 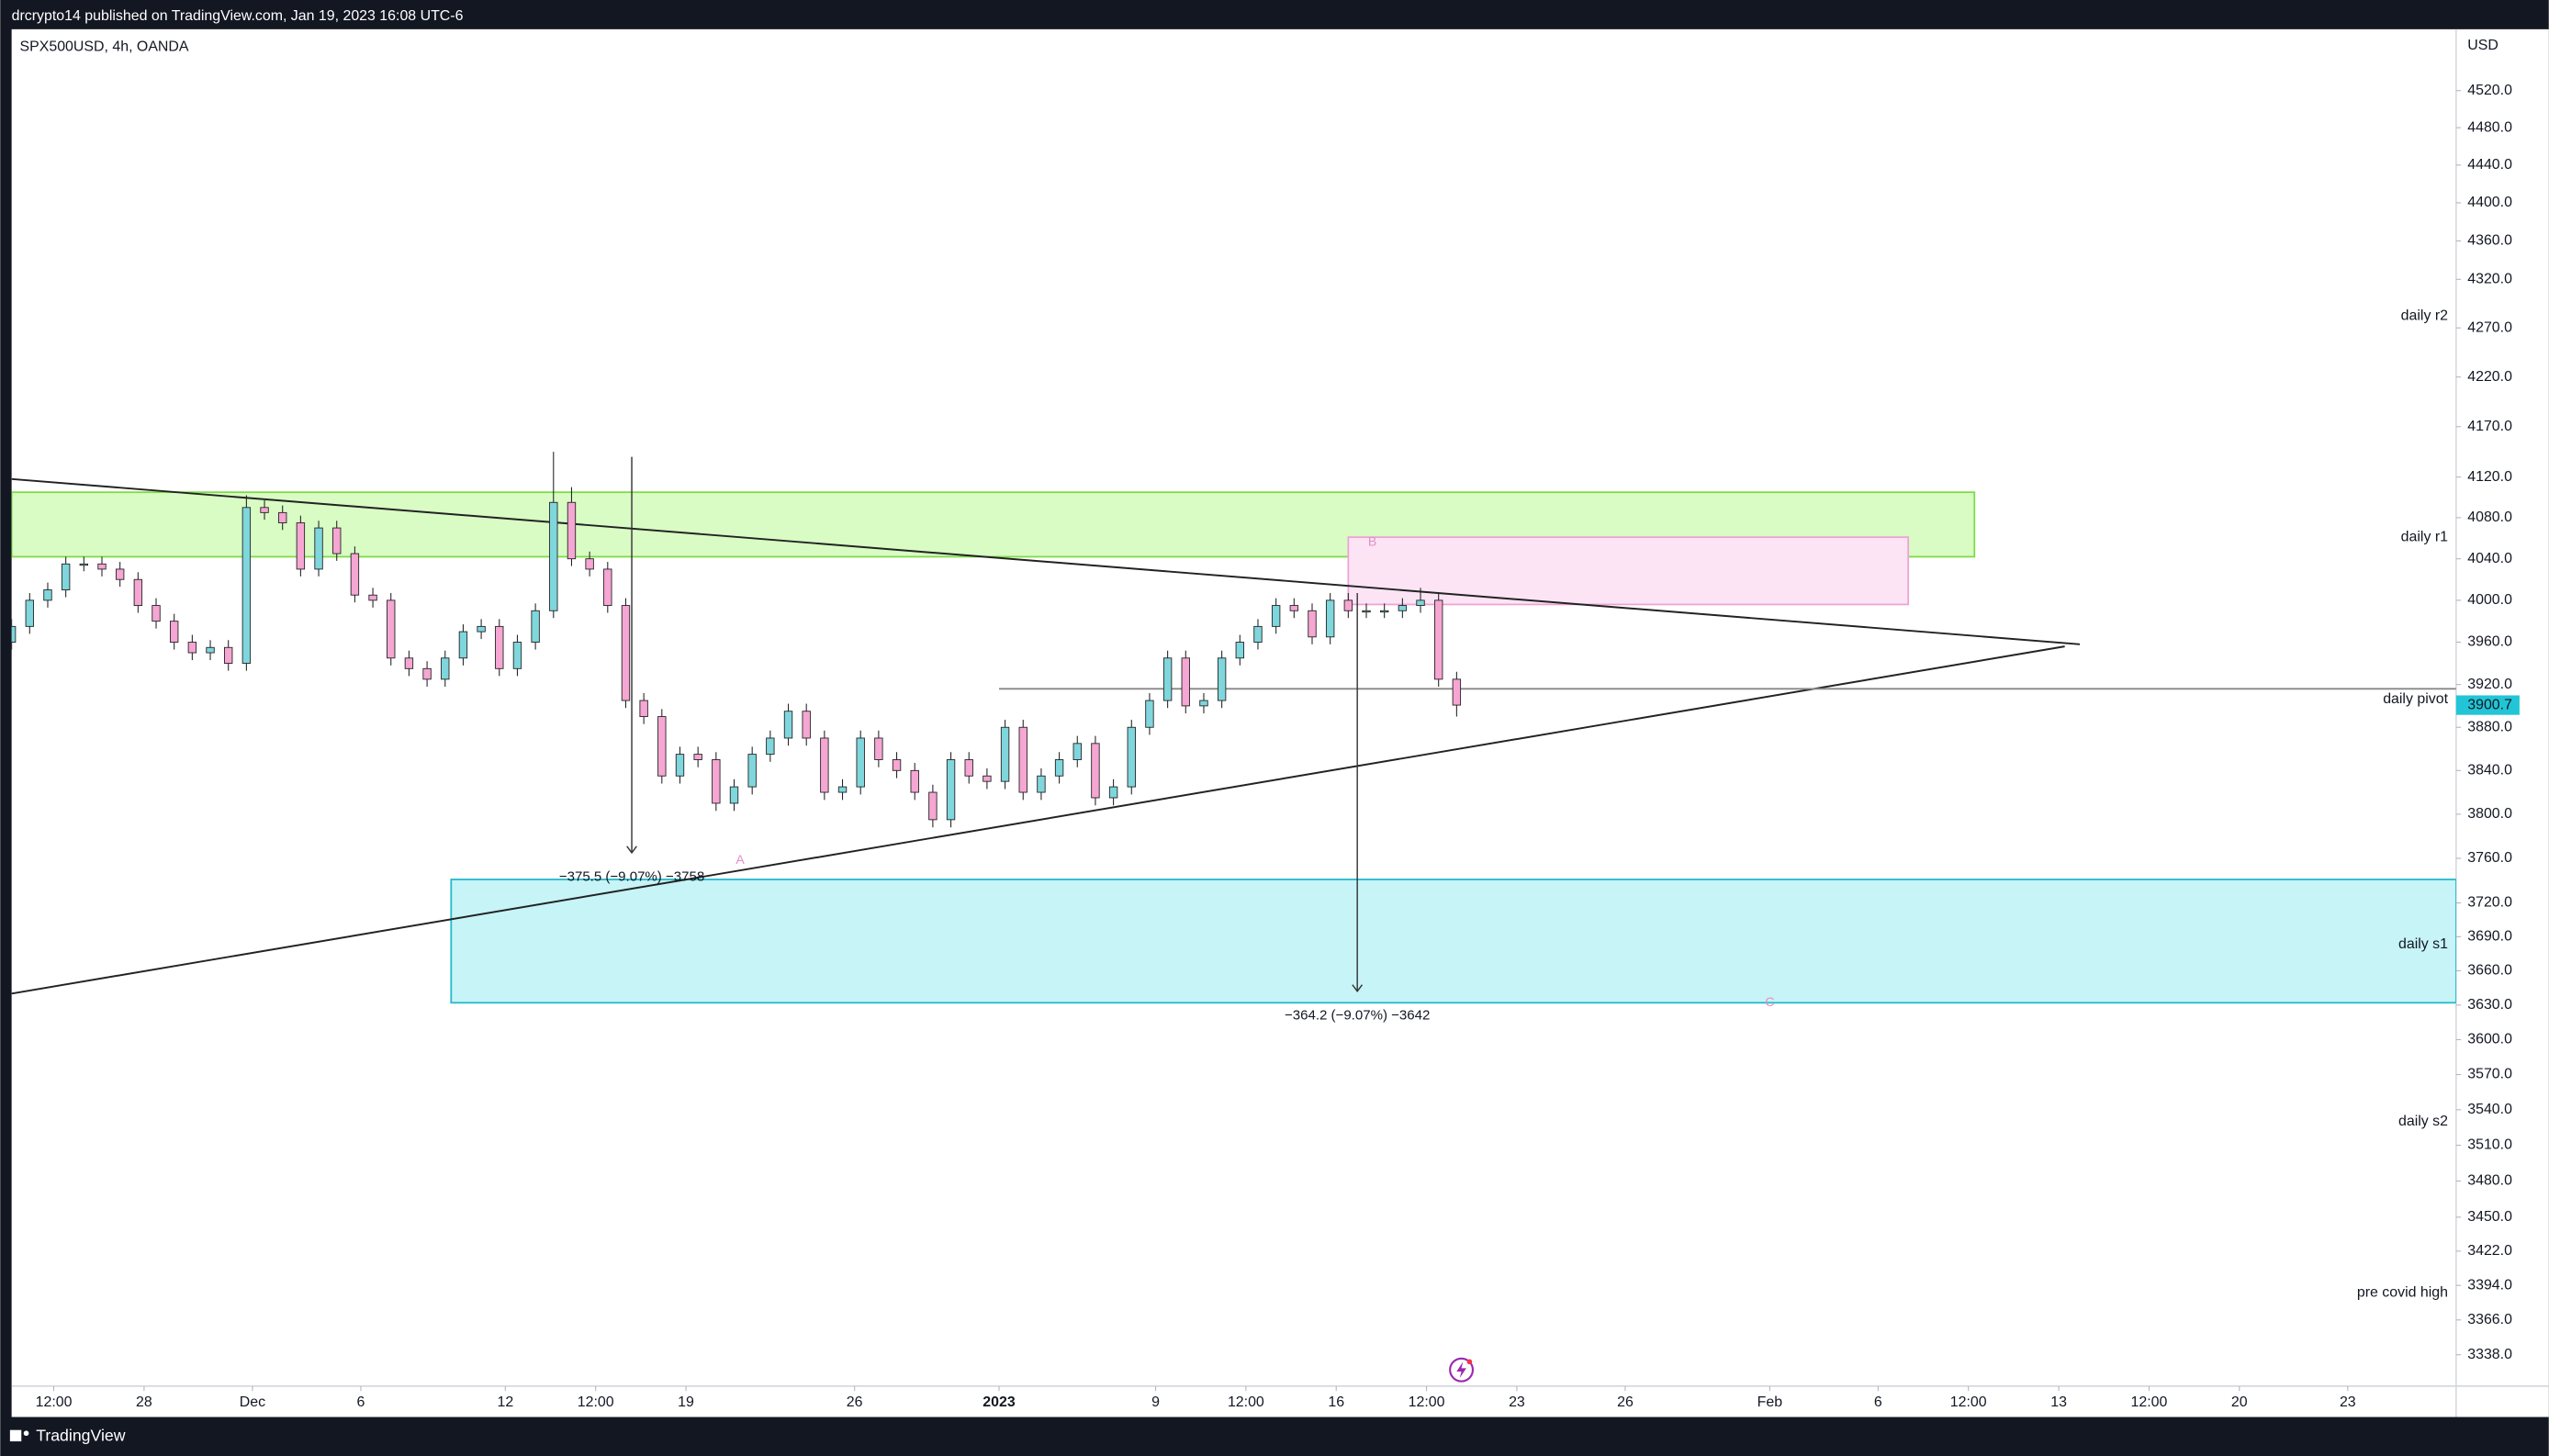 I want to click on y-tick-label: 4320.0, so click(x=2489, y=278).